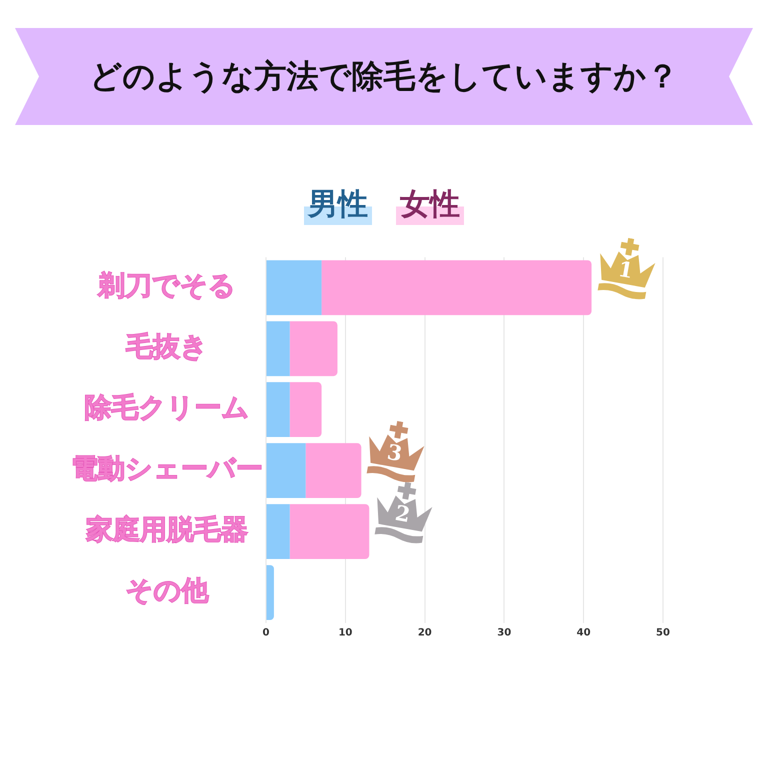 The height and width of the screenshot is (768, 768). What do you see at coordinates (338, 204) in the screenshot?
I see `series-label: 男性` at bounding box center [338, 204].